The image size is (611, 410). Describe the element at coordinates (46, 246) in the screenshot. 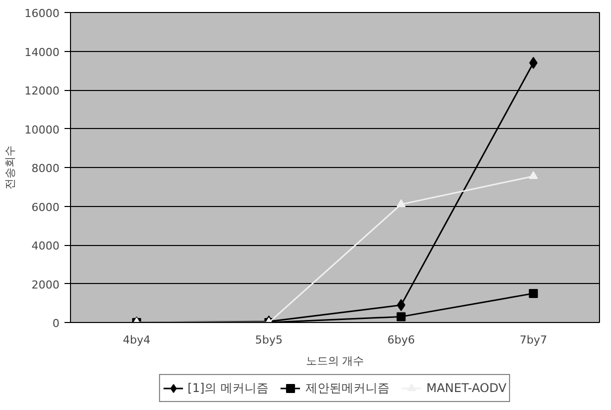

I see `y-tick-label: 4000` at that location.